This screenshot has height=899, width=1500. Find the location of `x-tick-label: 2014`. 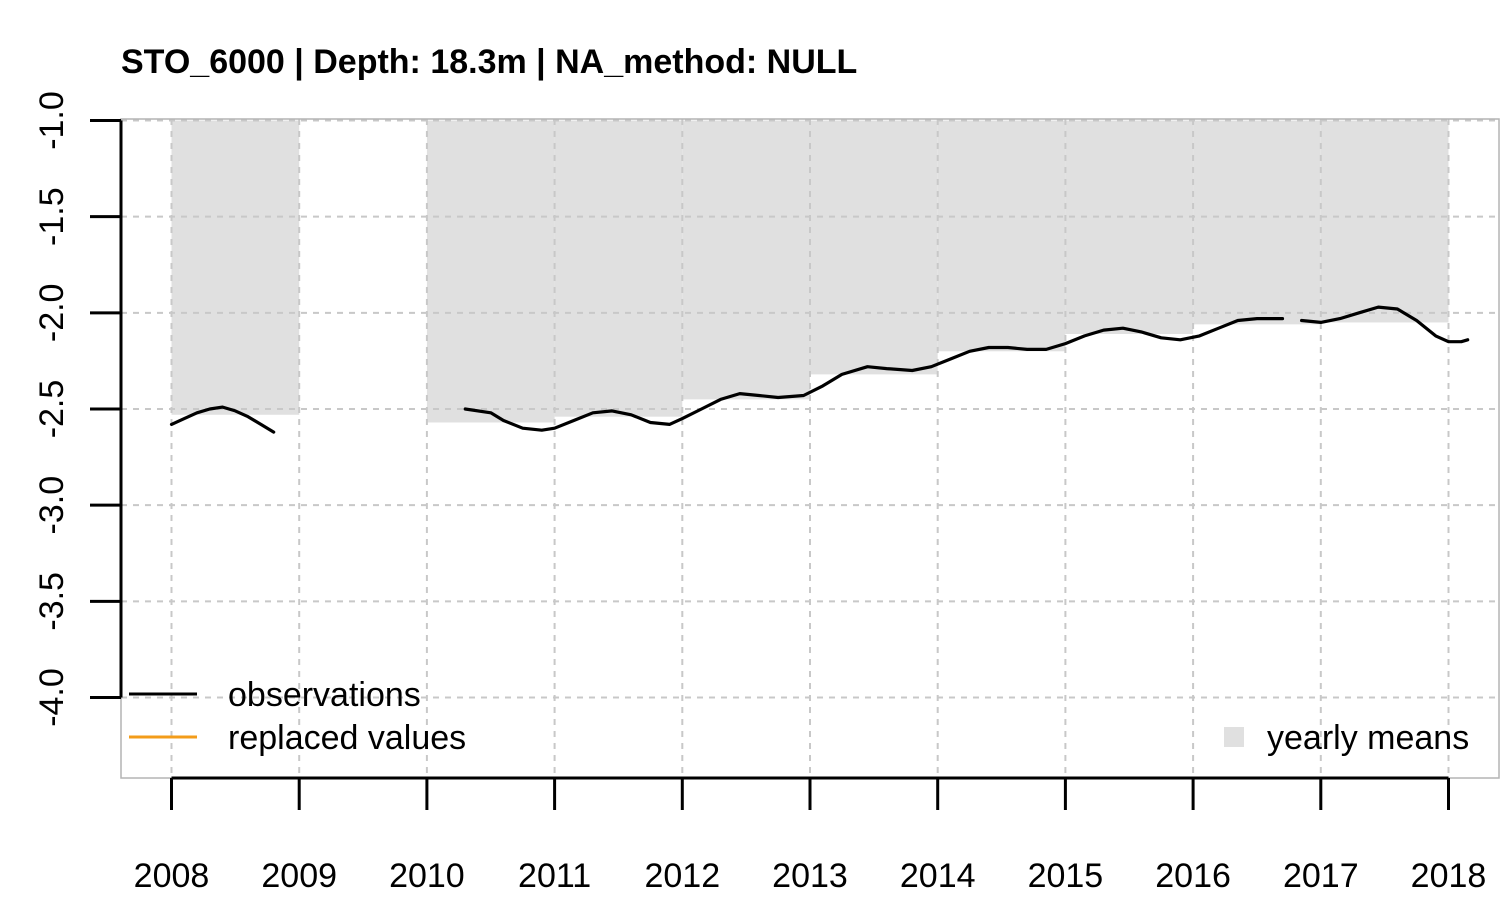

x-tick-label: 2014 is located at coordinates (938, 876).